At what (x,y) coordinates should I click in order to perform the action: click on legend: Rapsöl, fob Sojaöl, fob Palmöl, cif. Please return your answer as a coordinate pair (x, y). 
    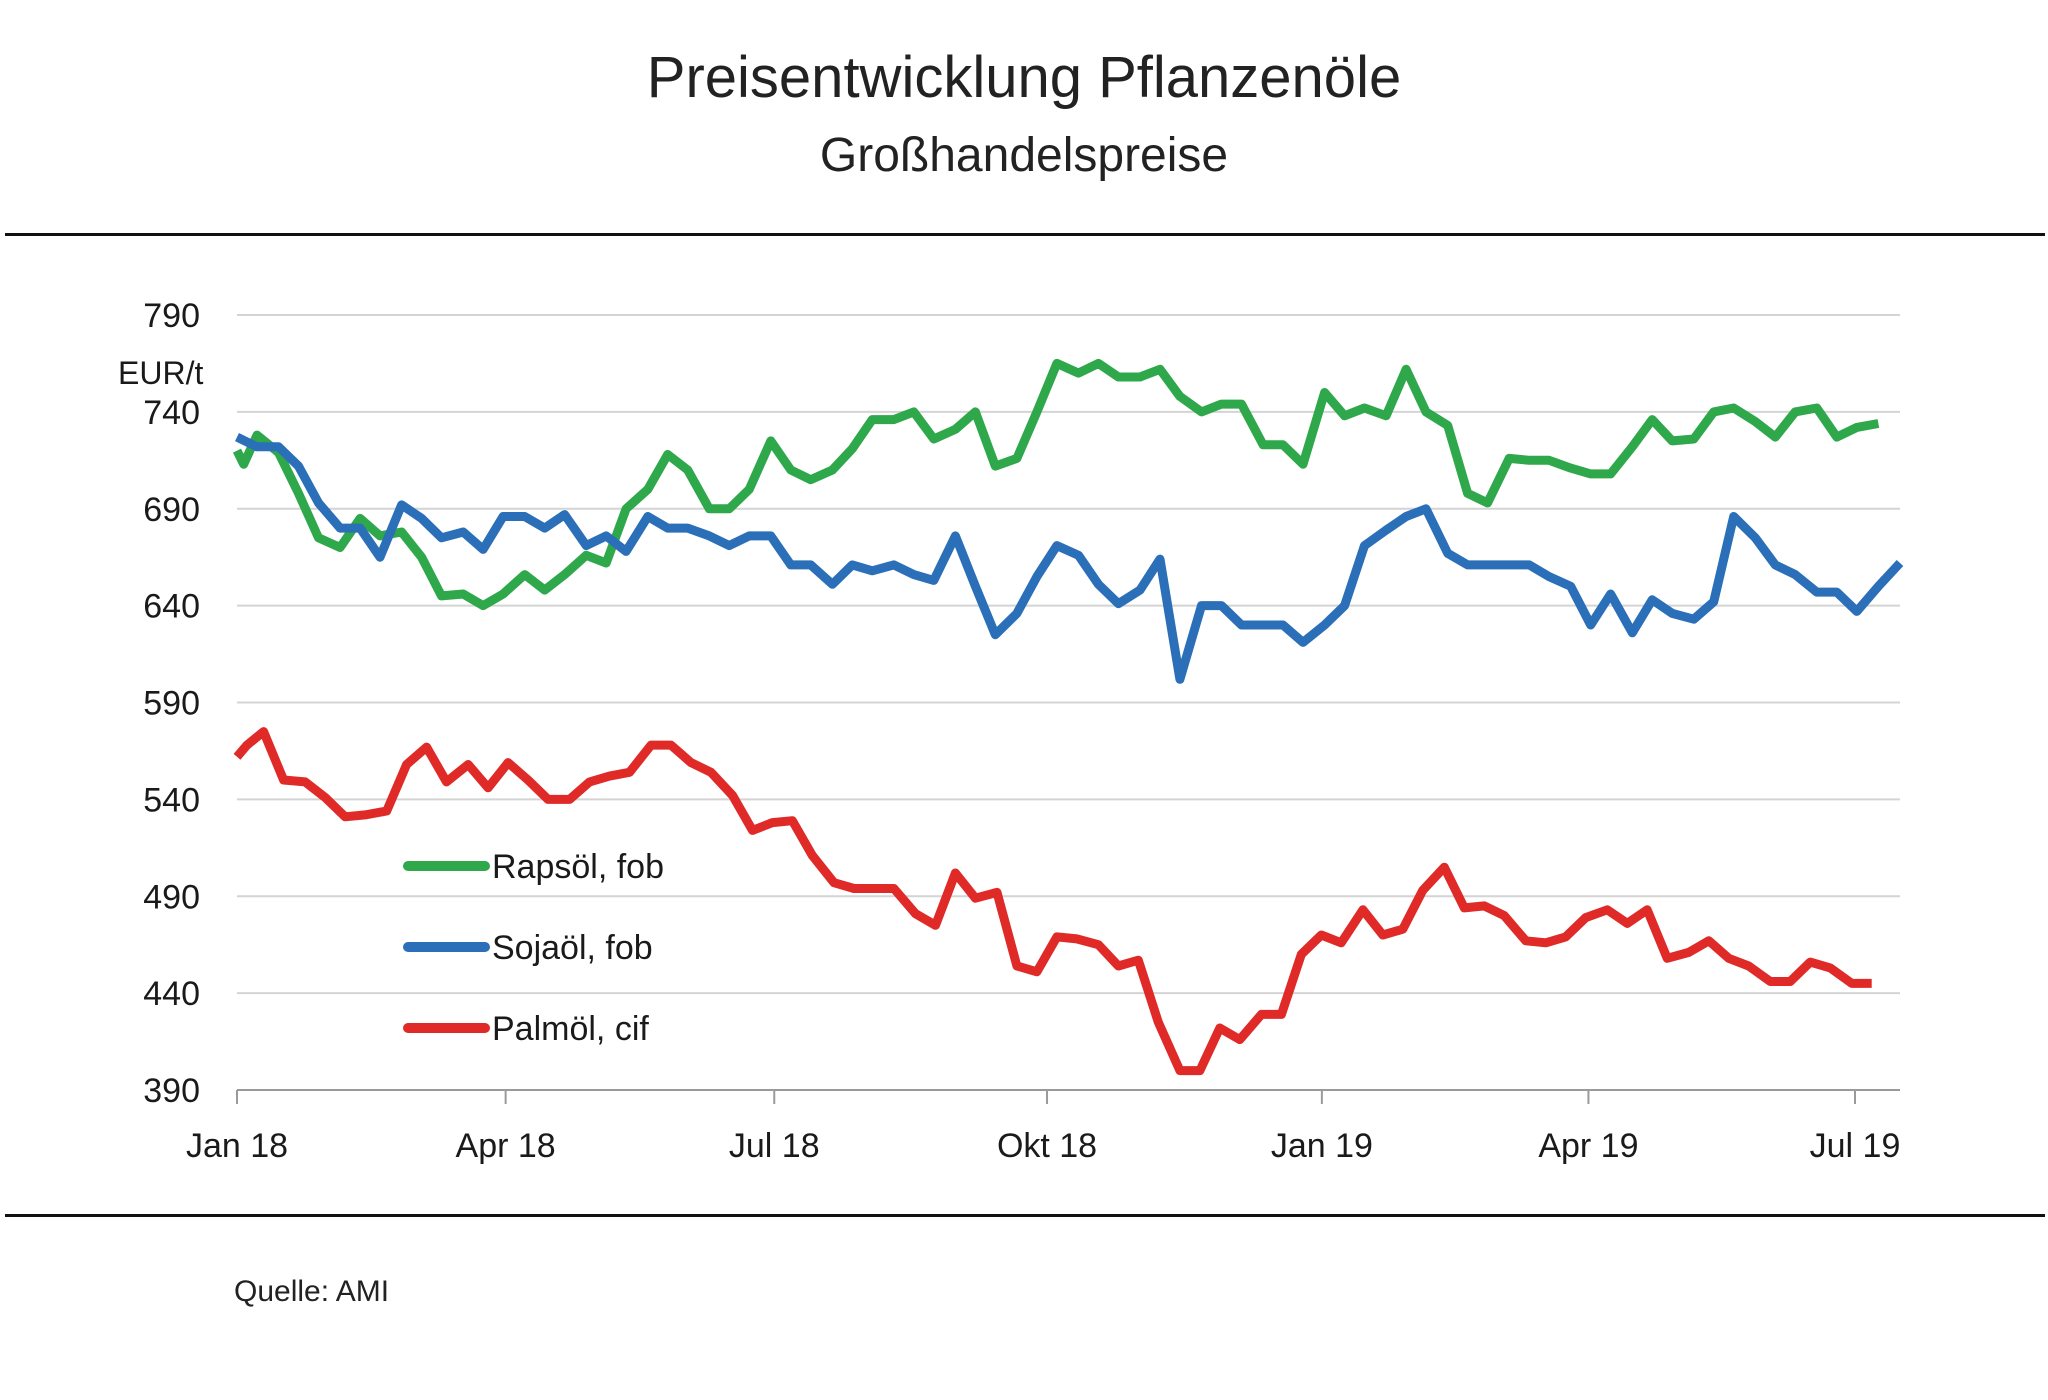
    Looking at the image, I should click on (533, 948).